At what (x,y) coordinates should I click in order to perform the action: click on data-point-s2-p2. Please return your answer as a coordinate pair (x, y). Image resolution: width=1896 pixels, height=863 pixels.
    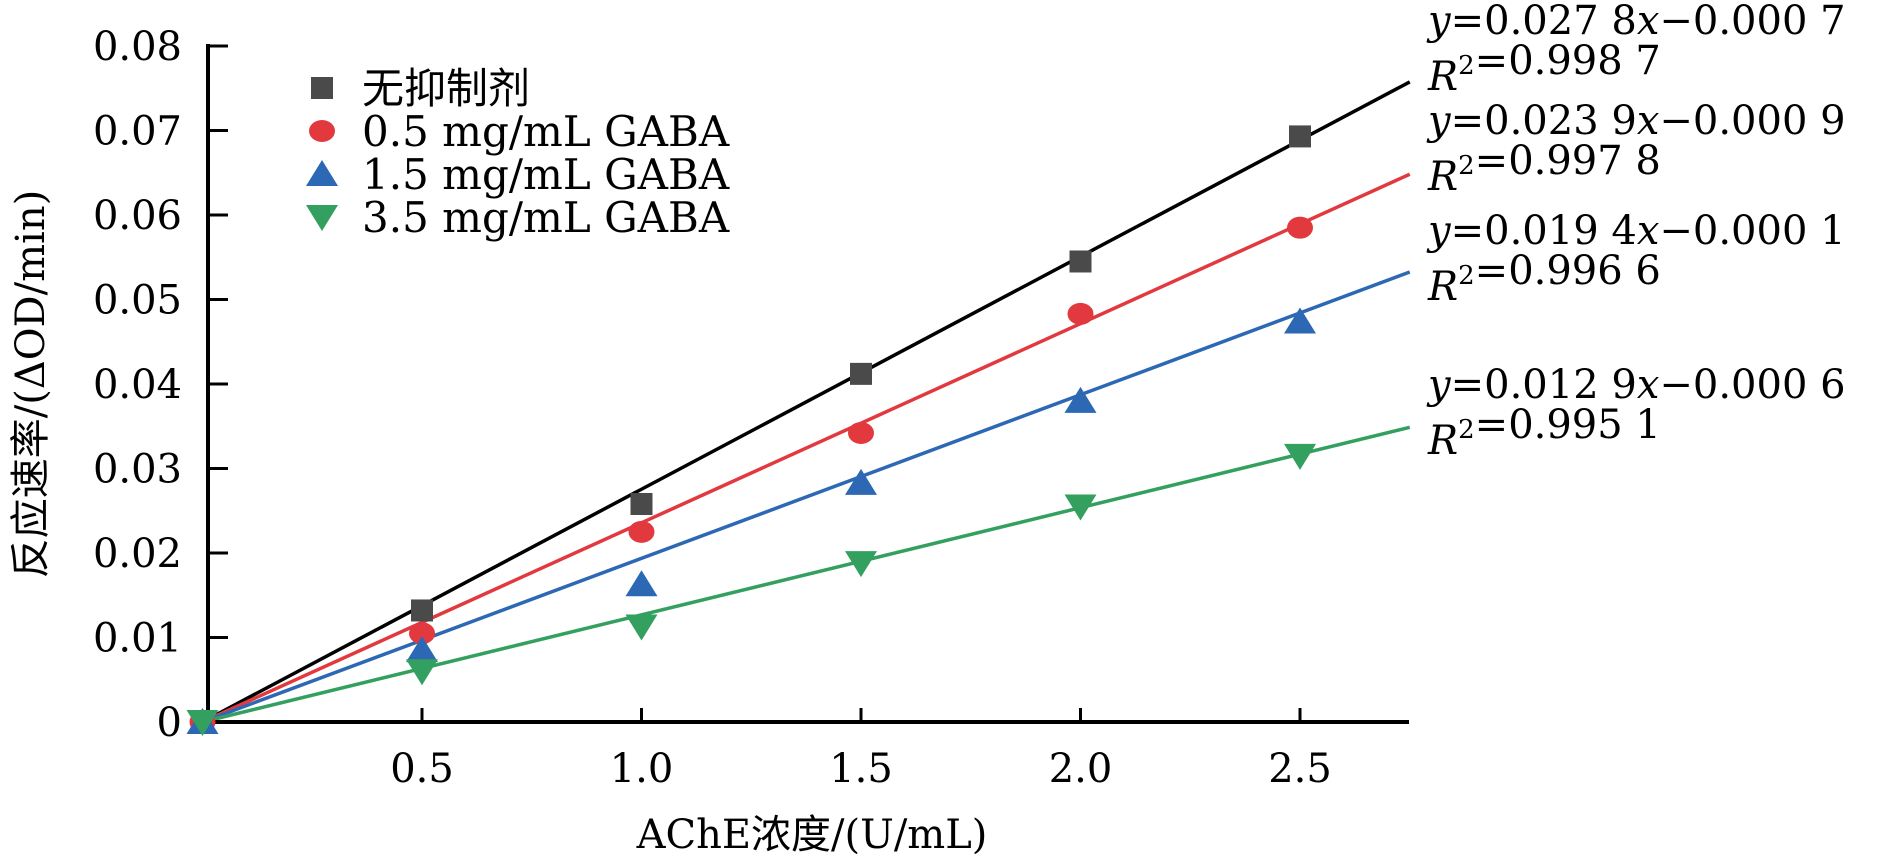
    Looking at the image, I should click on (641, 583).